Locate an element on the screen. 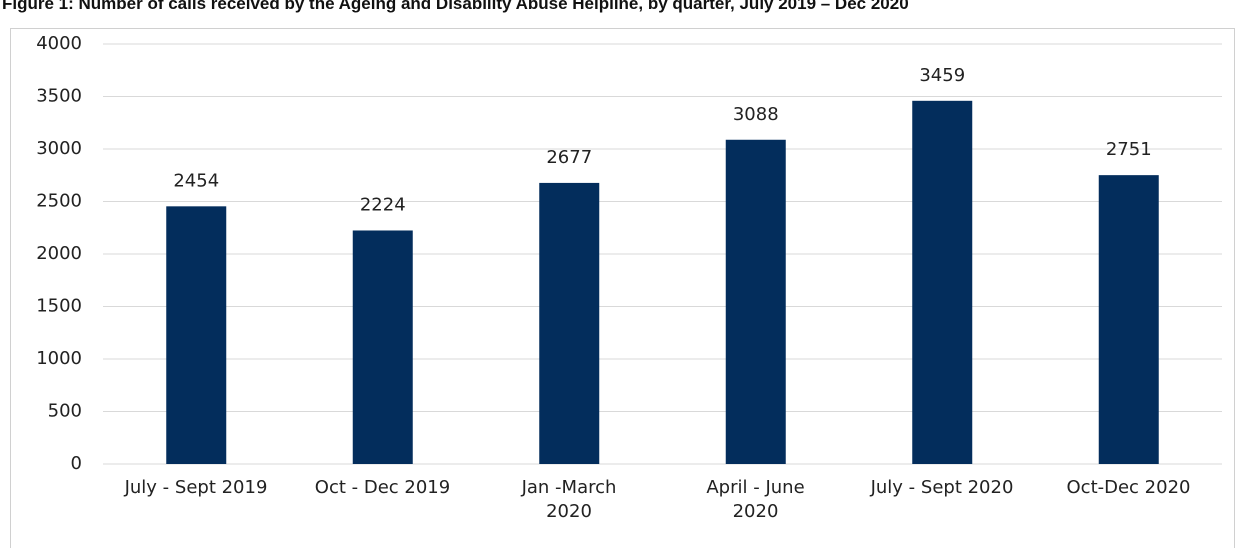 This screenshot has width=1240, height=548. data-label: 2677 is located at coordinates (569, 157).